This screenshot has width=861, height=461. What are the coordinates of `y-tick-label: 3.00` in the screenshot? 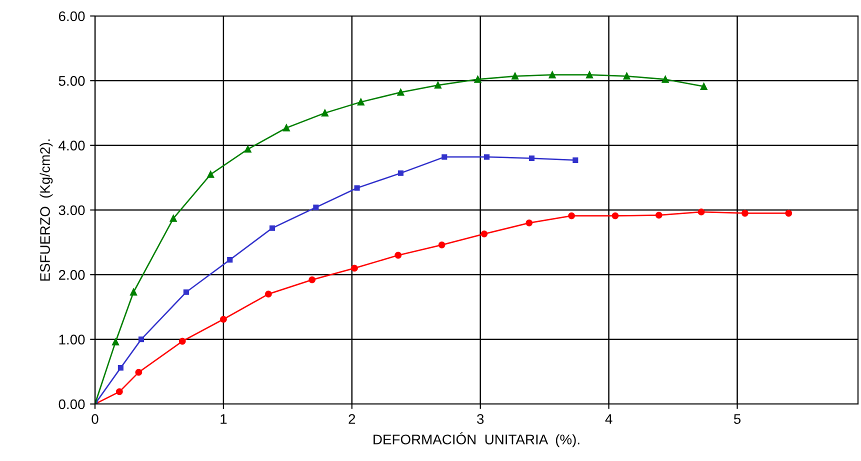 It's located at (71, 210).